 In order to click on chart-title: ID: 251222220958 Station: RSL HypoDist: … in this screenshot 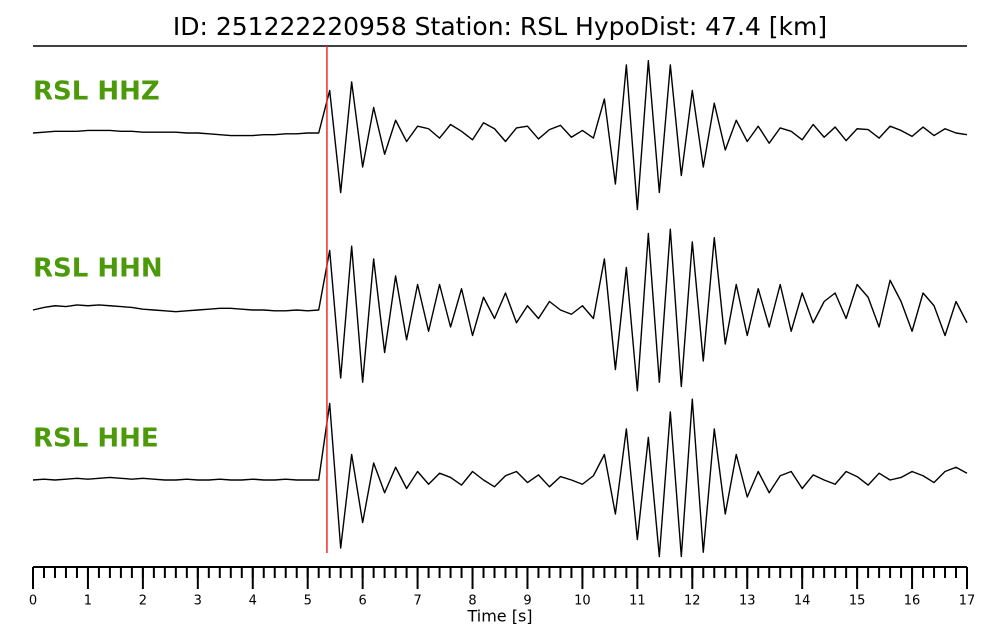, I will do `click(500, 26)`.